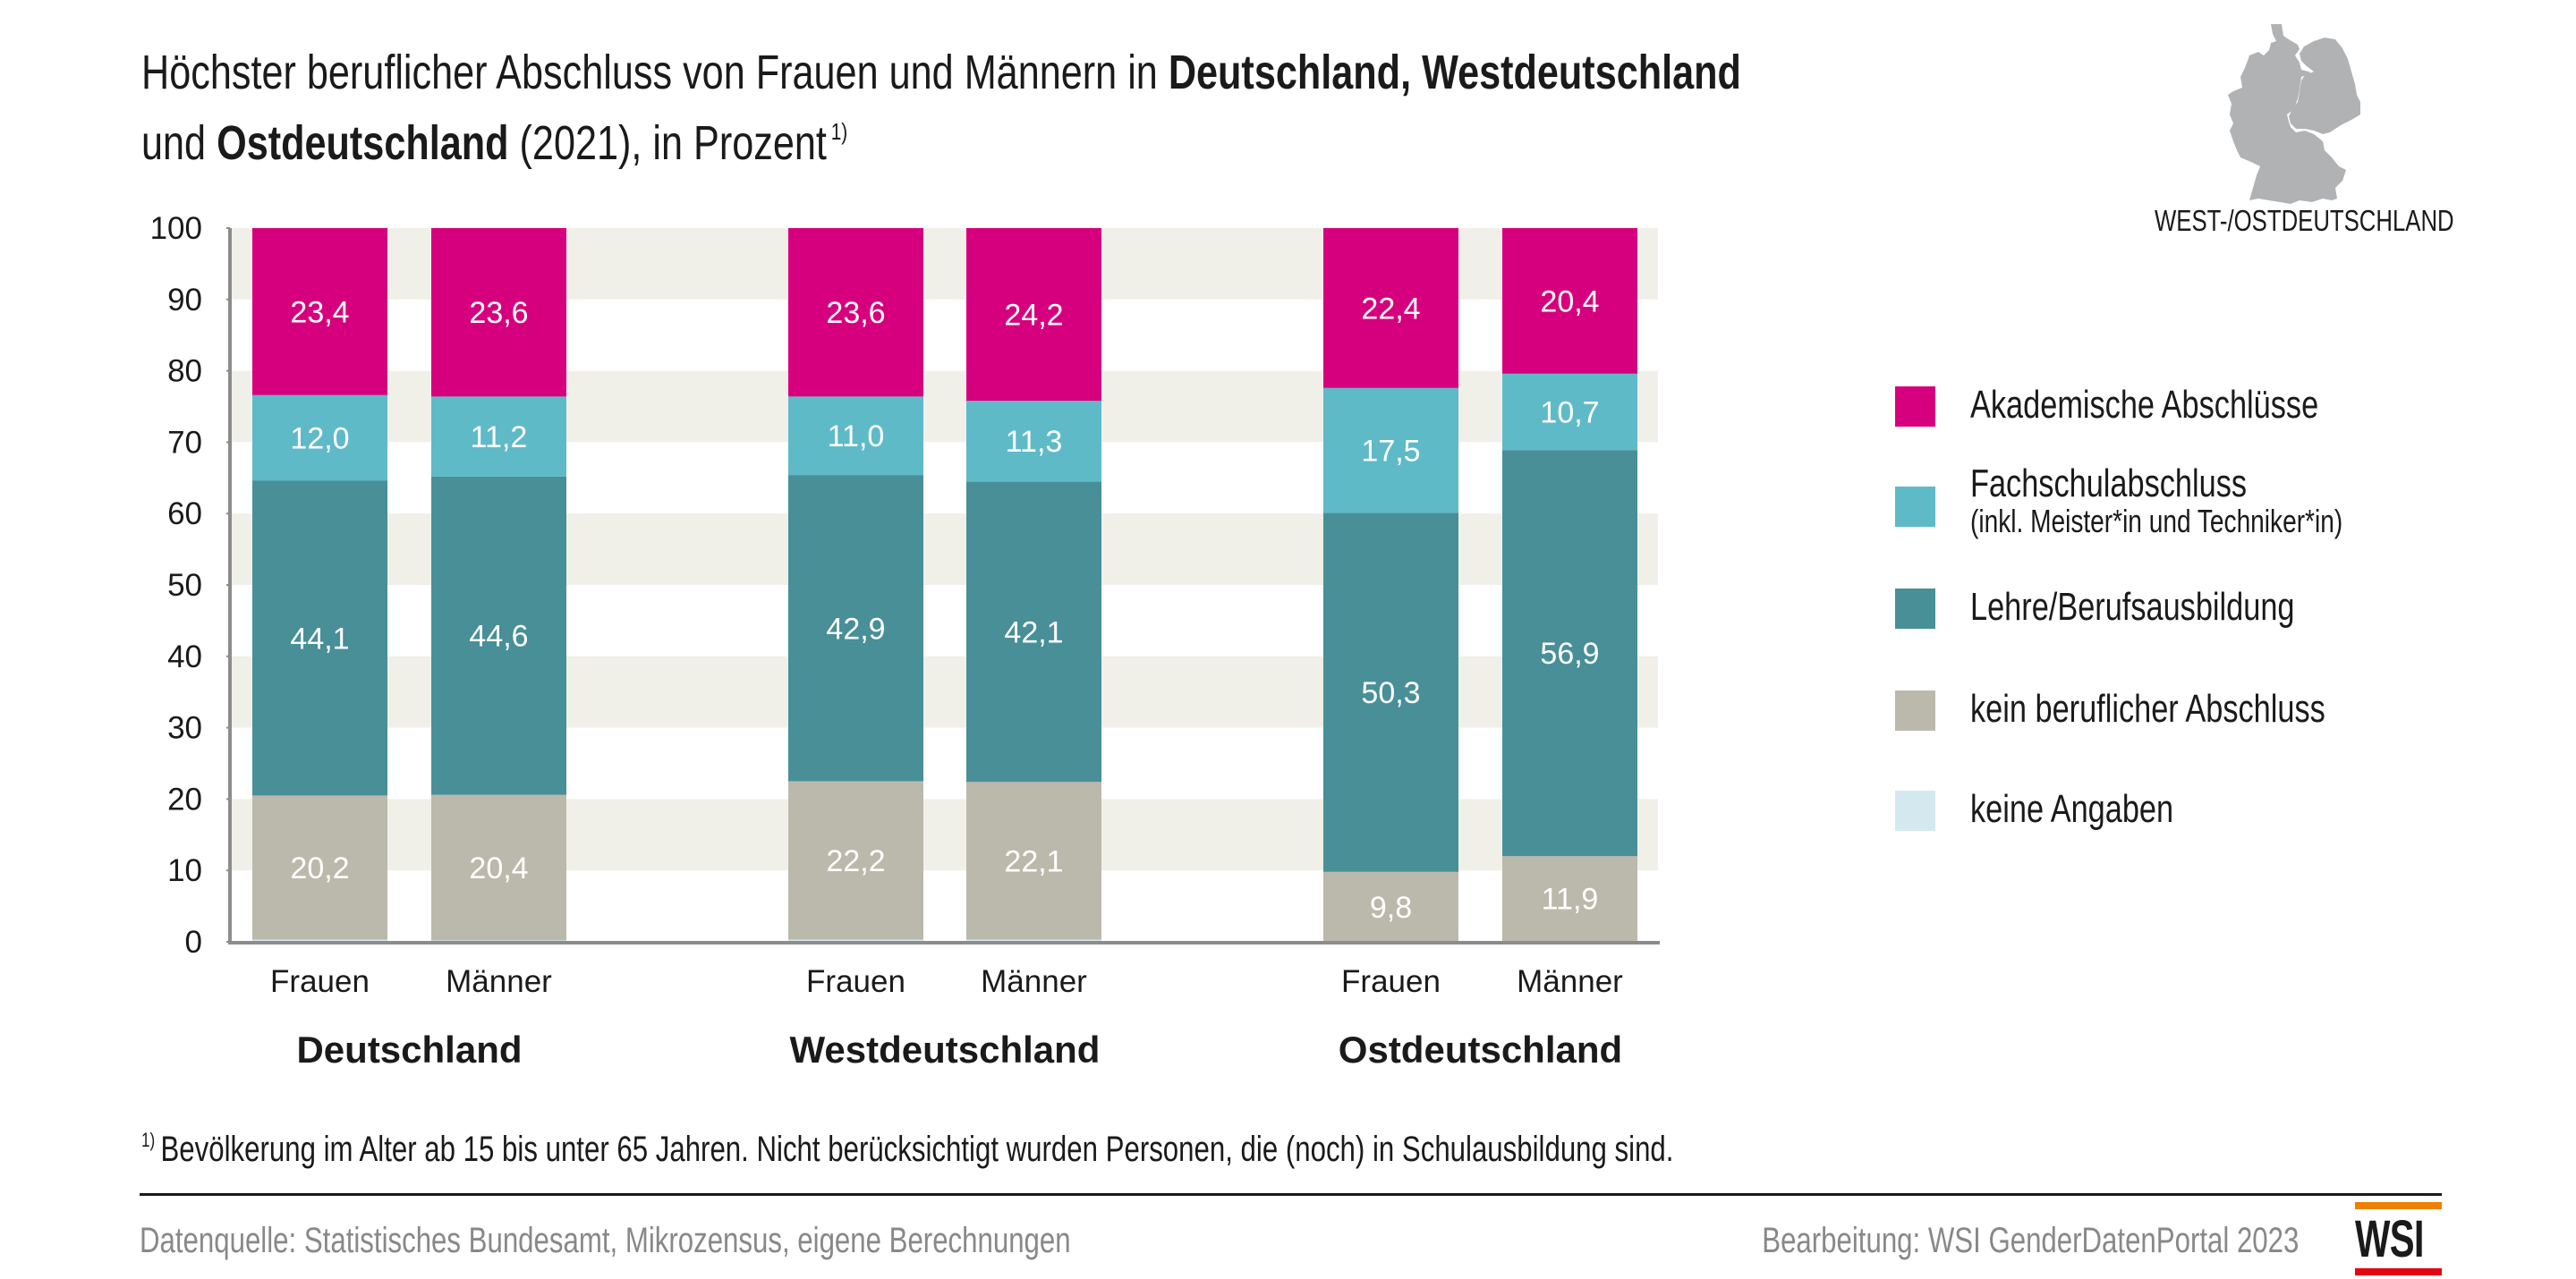 The height and width of the screenshot is (1279, 2576). I want to click on title-regular-2a: und, so click(179, 143).